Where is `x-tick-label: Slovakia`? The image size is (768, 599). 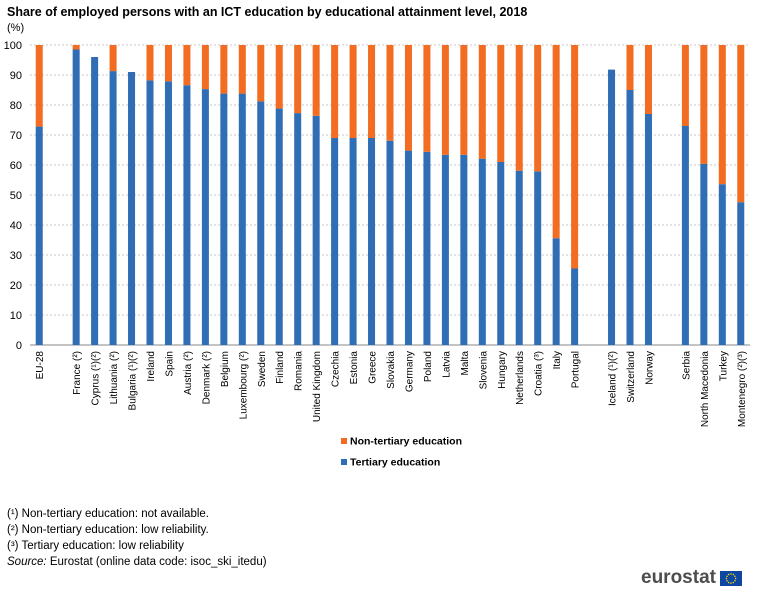 x-tick-label: Slovakia is located at coordinates (391, 370).